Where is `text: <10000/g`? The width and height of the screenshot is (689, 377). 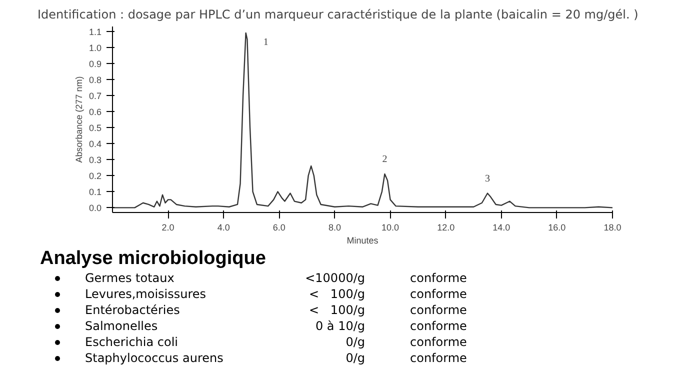 text: <10000/g is located at coordinates (334, 278).